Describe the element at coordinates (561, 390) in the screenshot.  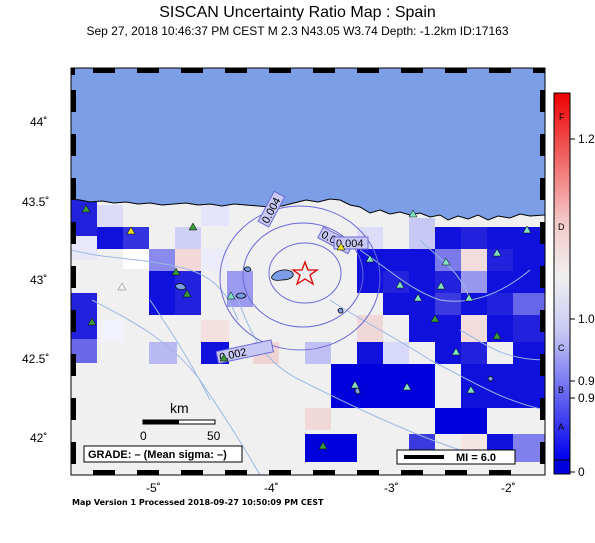
I see `colorbar-letter: B` at that location.